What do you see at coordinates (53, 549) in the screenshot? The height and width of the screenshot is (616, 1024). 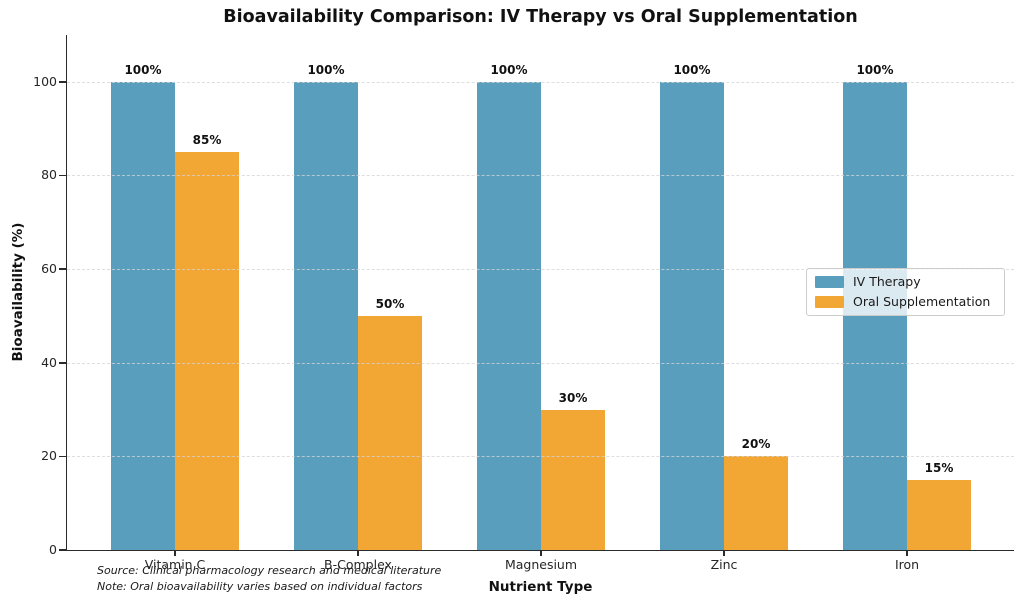 I see `y-tick-label-0: 0` at bounding box center [53, 549].